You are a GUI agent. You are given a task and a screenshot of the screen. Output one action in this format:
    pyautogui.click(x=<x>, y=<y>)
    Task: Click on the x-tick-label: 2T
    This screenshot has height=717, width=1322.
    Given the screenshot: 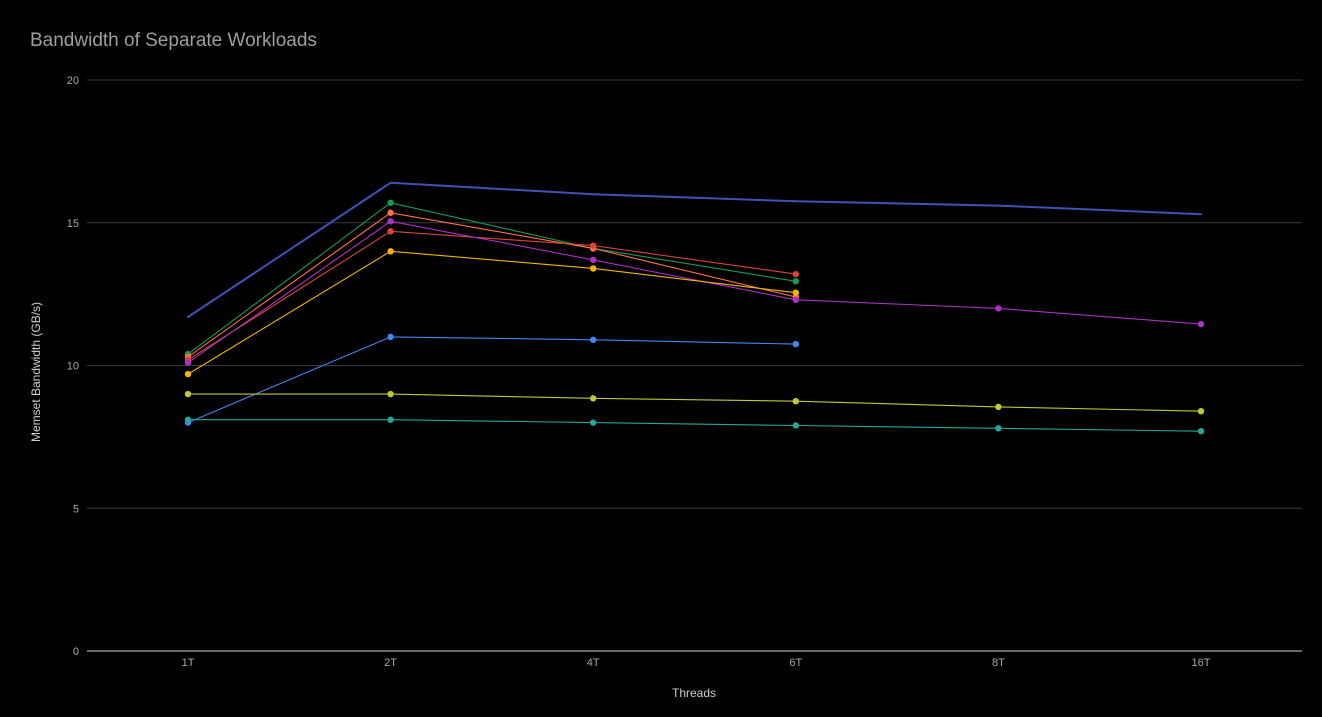 What is the action you would take?
    pyautogui.click(x=390, y=663)
    